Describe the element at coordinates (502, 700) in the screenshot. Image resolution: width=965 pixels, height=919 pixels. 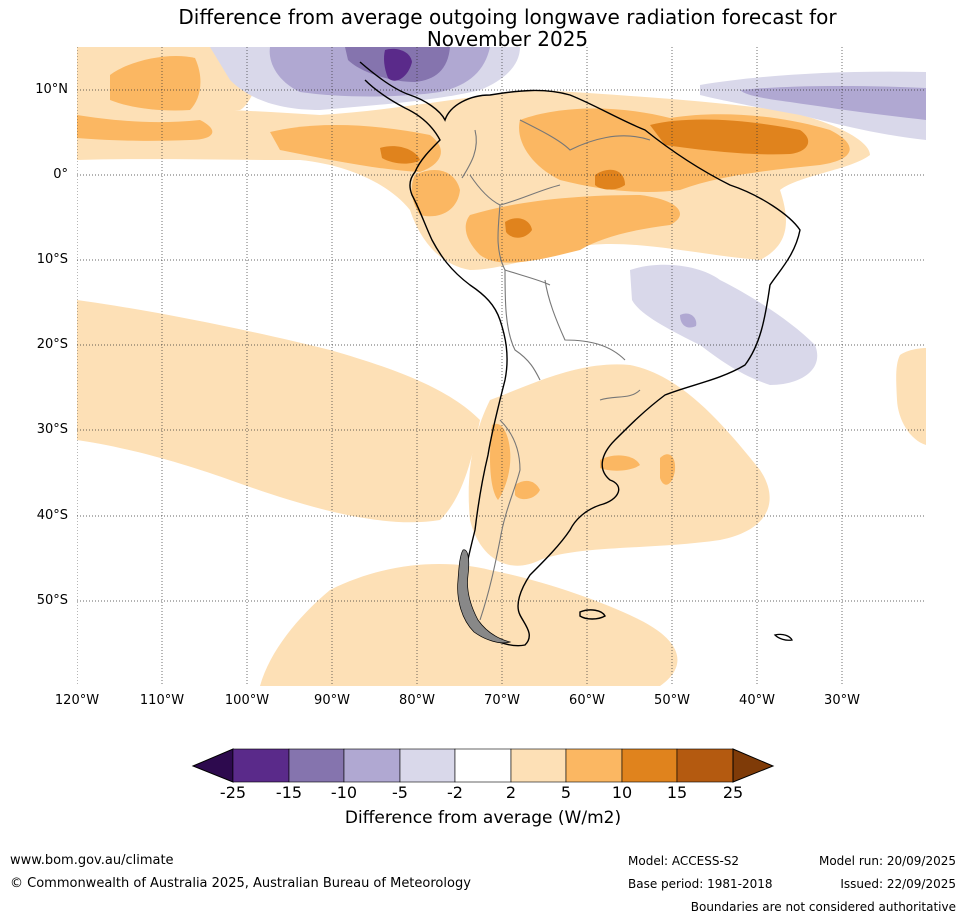
I see `lon-label-70w: 70°W` at that location.